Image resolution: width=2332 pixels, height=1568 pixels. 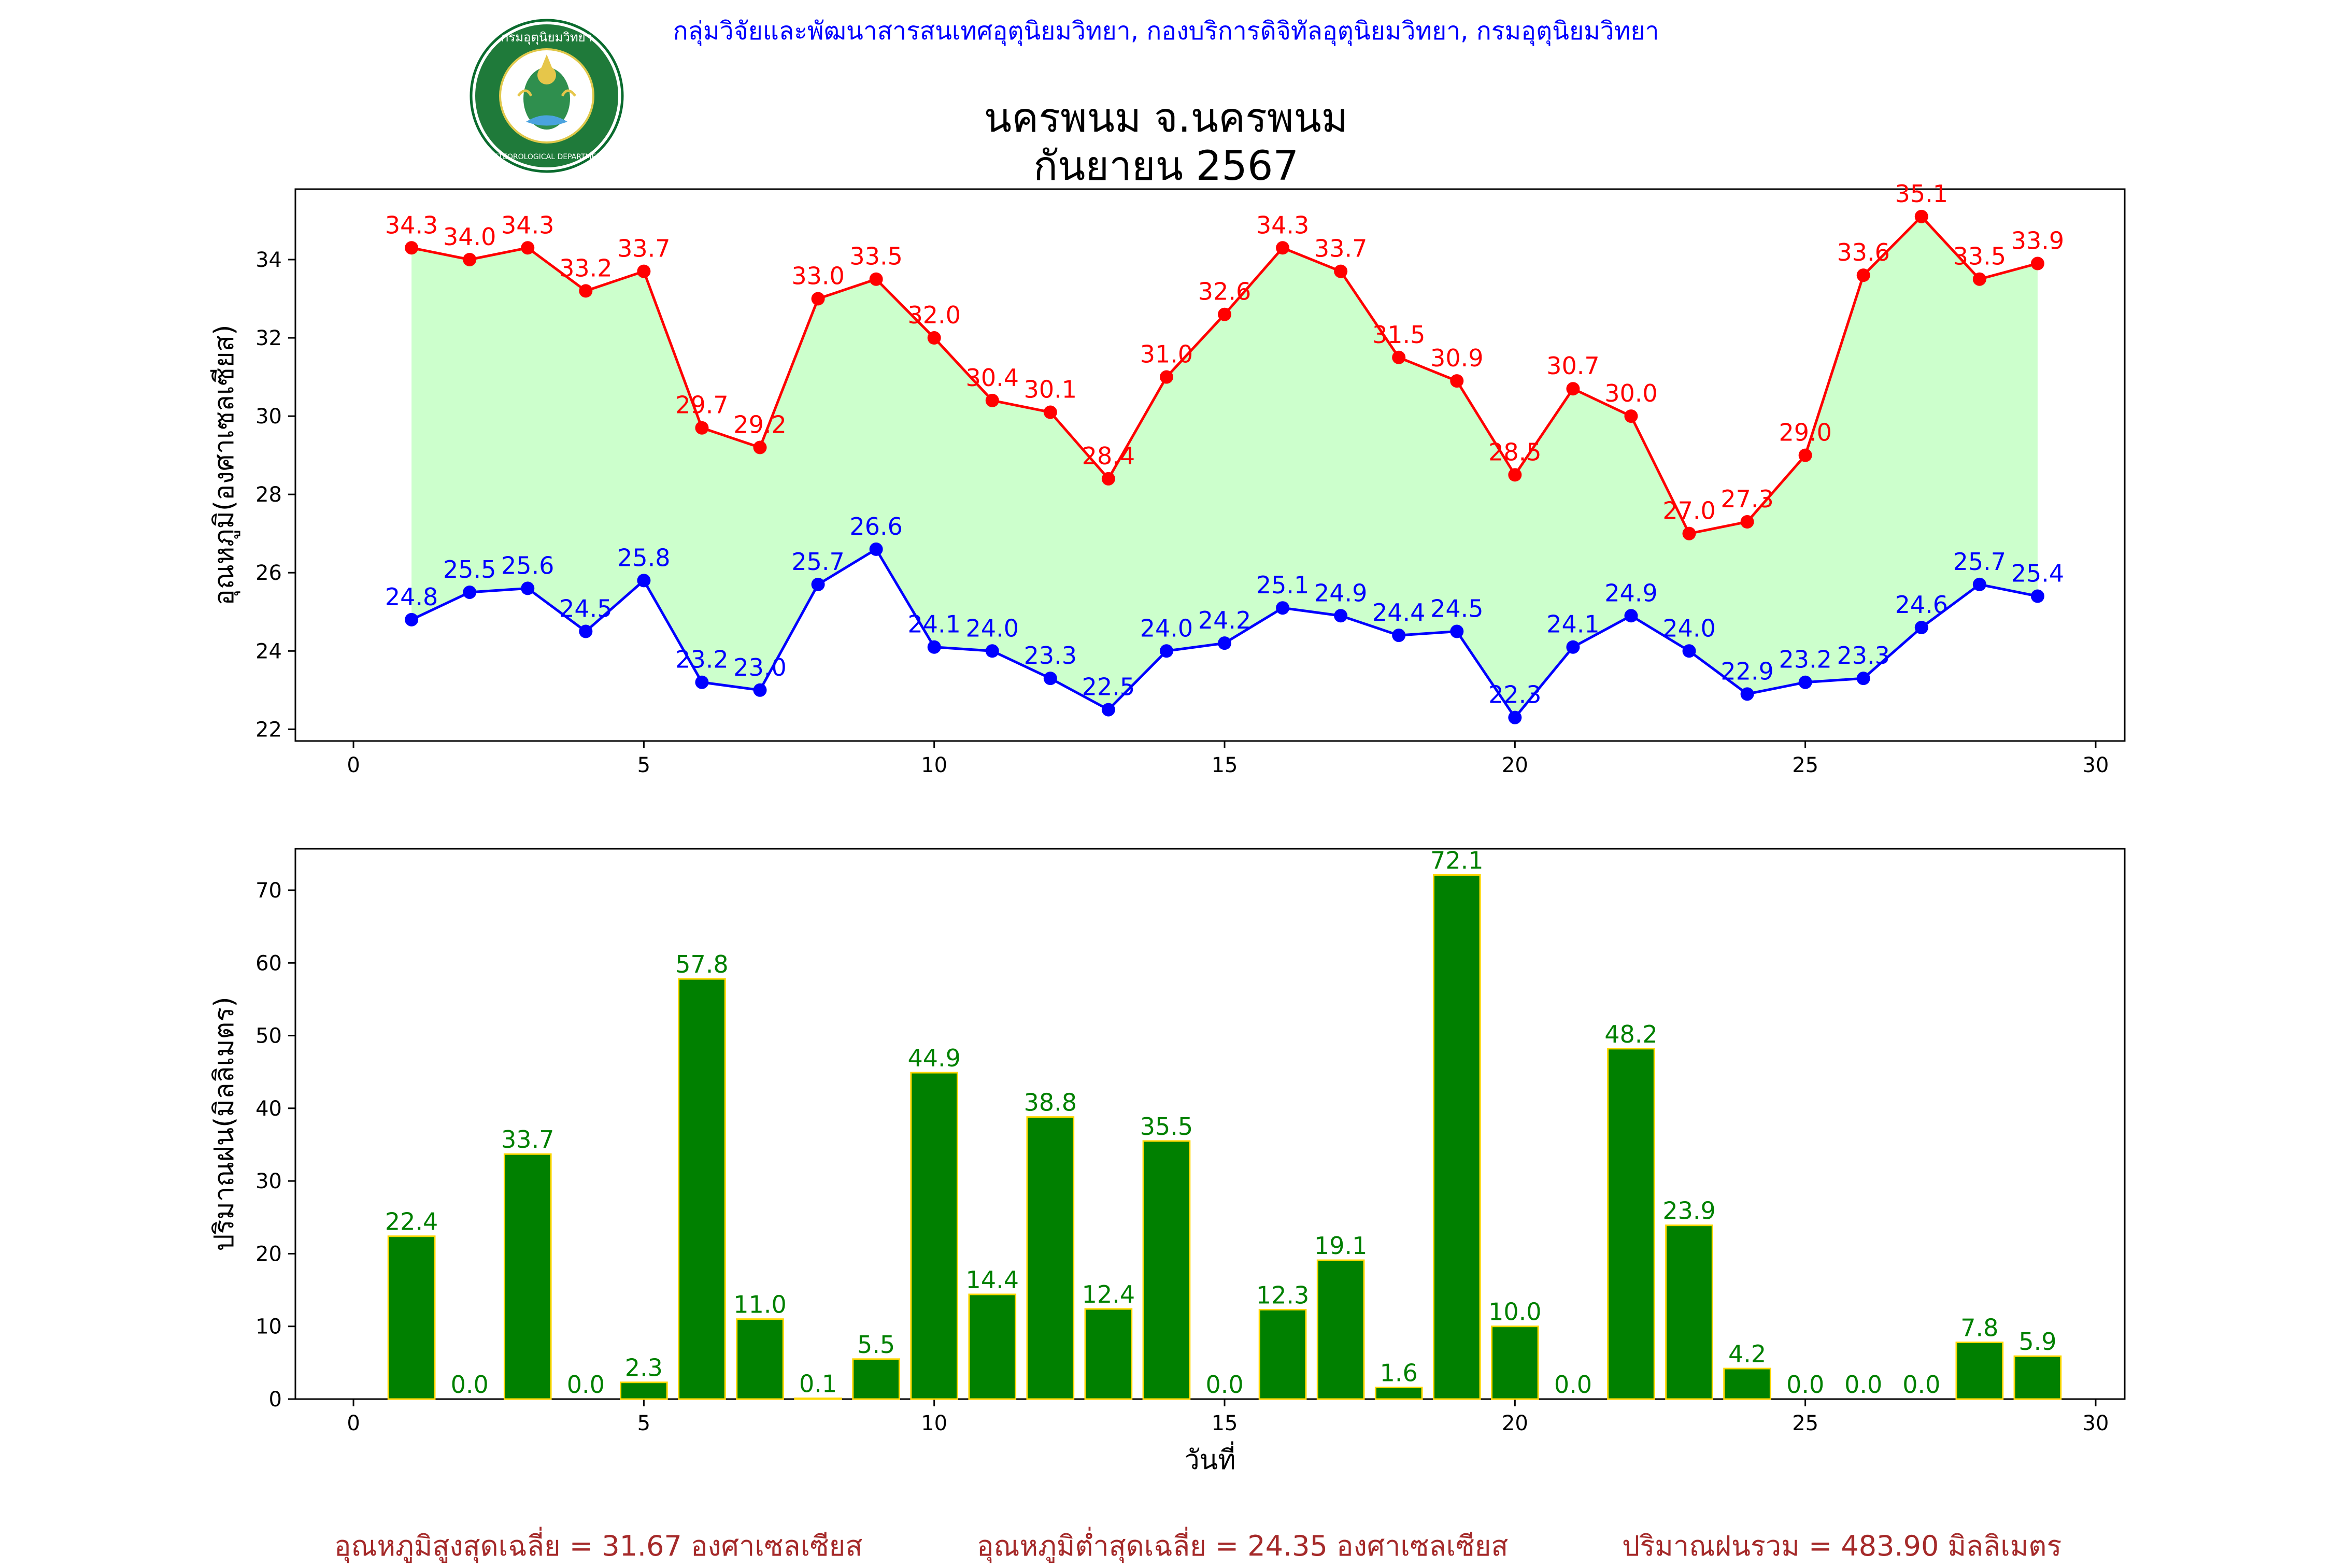 What do you see at coordinates (1399, 1373) in the screenshot?
I see `rain-bar-label: 1.6` at bounding box center [1399, 1373].